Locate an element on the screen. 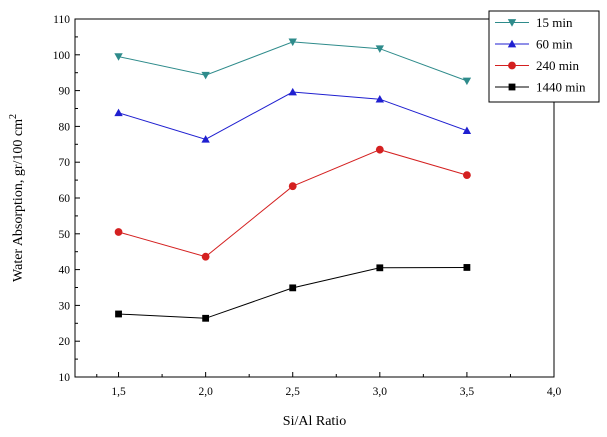 This screenshot has width=607, height=437. series-line-60-min is located at coordinates (293, 115).